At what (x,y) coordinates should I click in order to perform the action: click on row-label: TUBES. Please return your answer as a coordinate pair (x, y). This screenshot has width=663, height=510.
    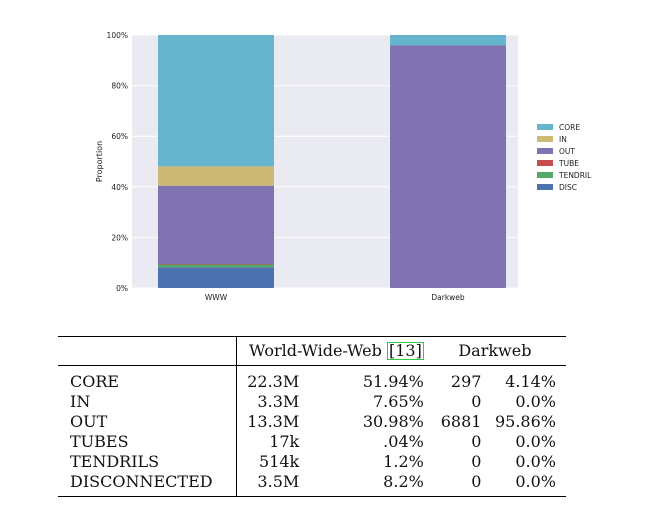
    Looking at the image, I should click on (99, 441).